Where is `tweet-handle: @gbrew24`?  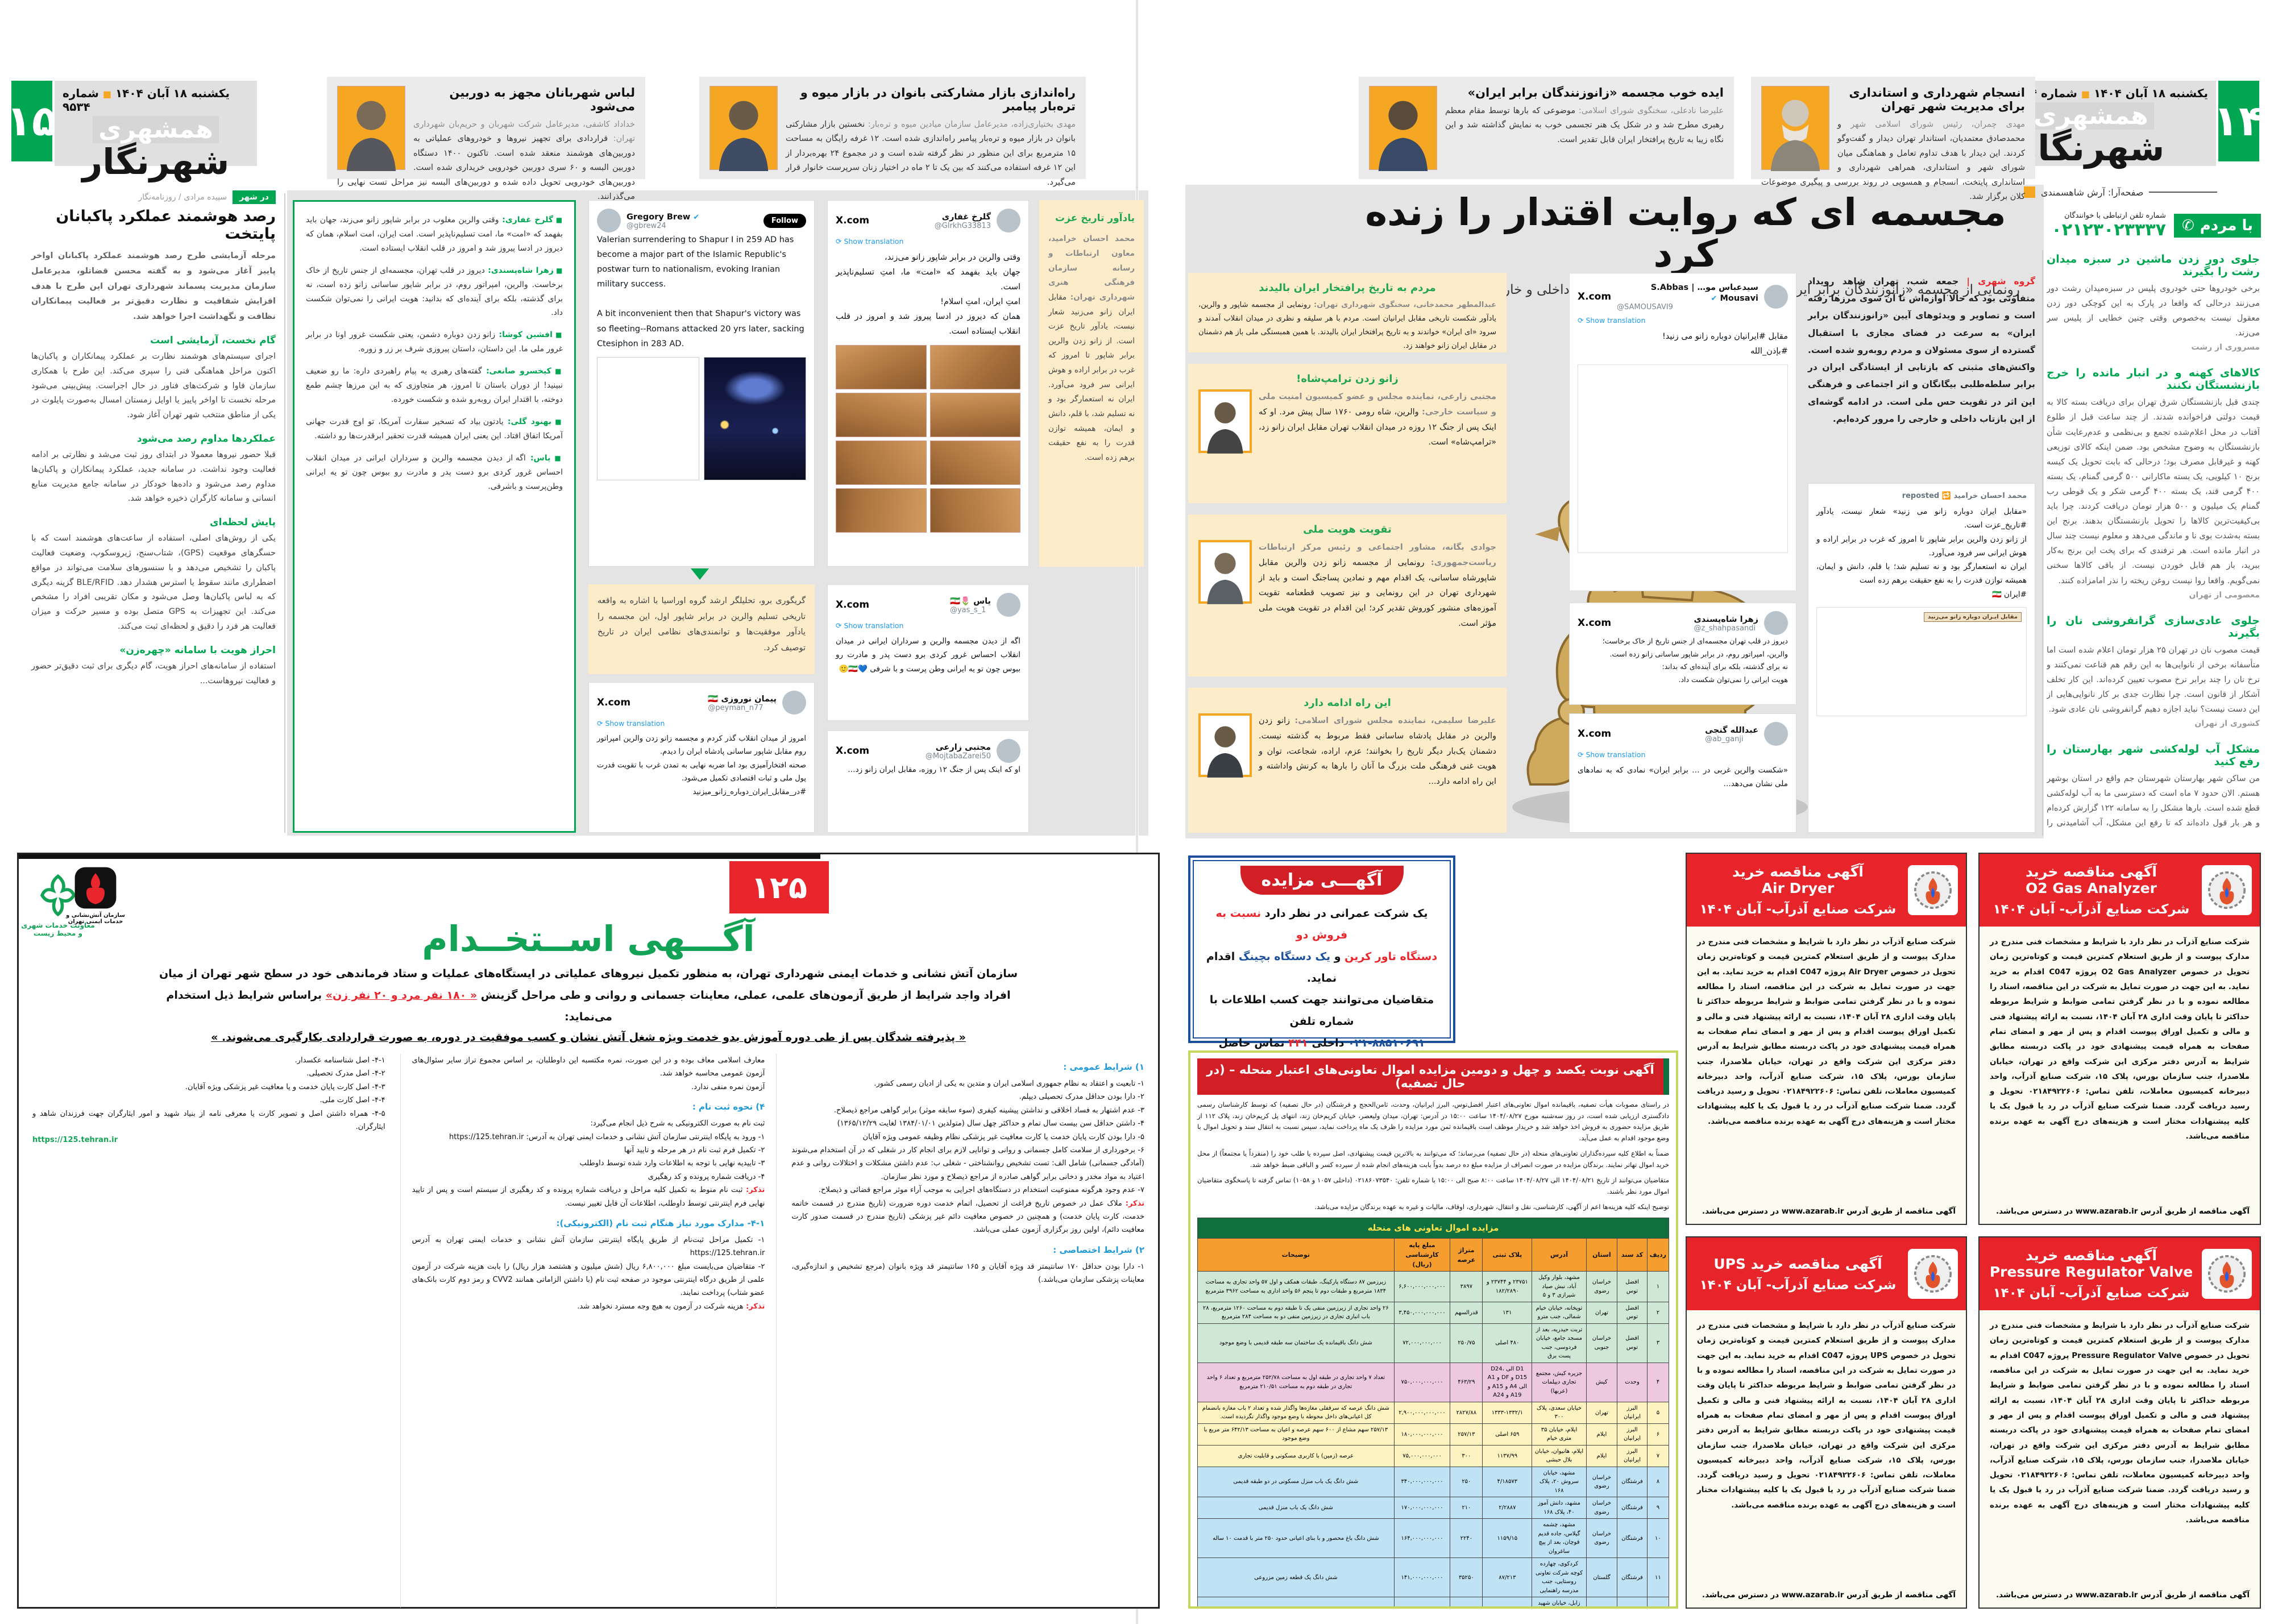
tweet-handle: @gbrew24 is located at coordinates (646, 226).